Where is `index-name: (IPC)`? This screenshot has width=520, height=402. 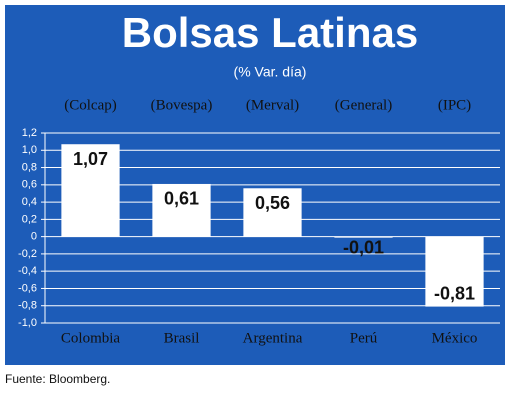 index-name: (IPC) is located at coordinates (454, 105).